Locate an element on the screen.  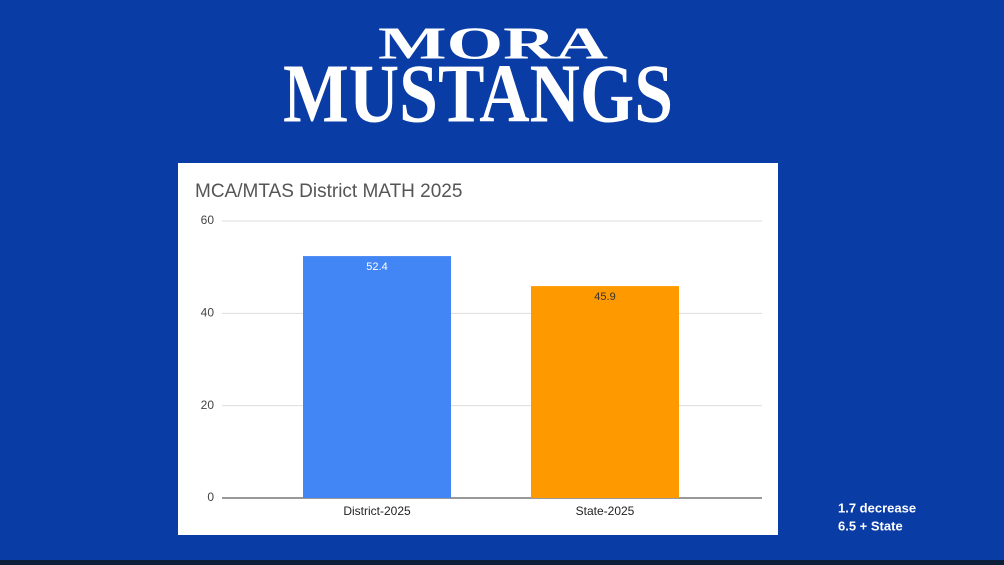
data-label: 52.4 is located at coordinates (376, 267).